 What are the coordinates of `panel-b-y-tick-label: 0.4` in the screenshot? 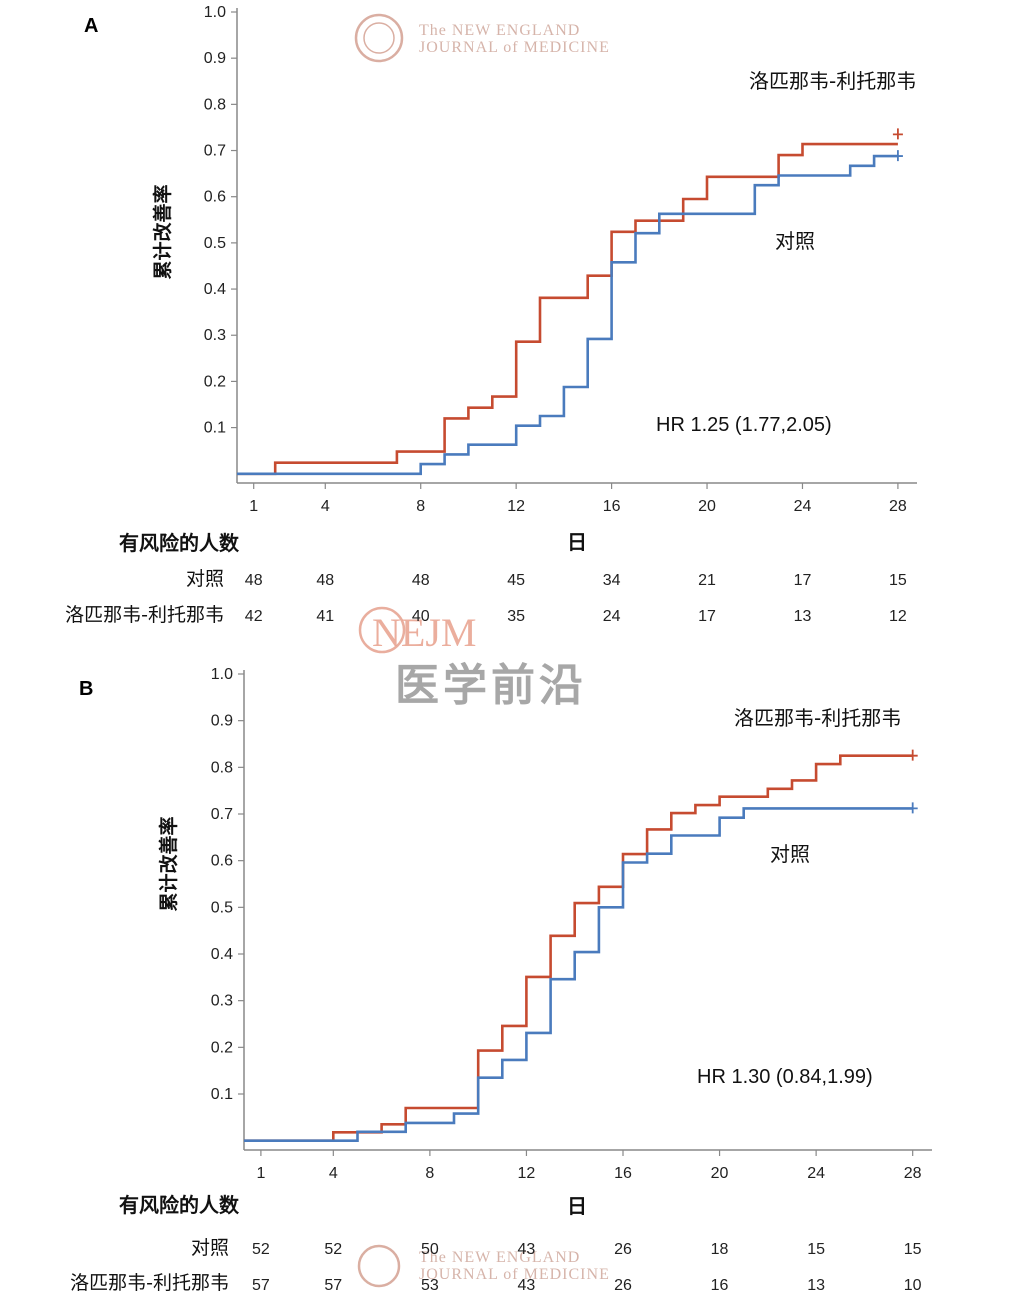 It's located at (222, 954).